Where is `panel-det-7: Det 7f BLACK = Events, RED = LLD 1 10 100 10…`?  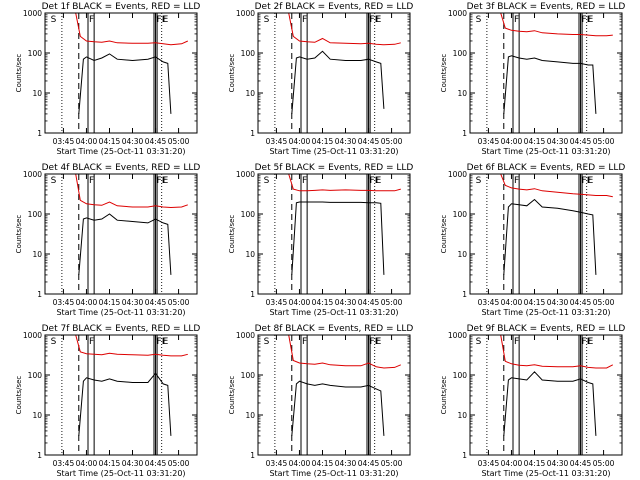 panel-det-7: Det 7f BLACK = Events, RED = LLD 1 10 100 10… is located at coordinates (107, 401).